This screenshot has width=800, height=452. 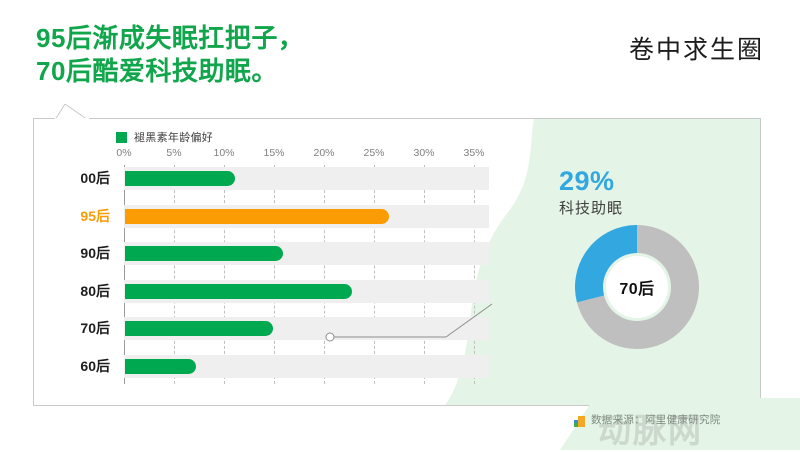 I want to click on y-label-00hou: 00后, so click(x=95, y=178).